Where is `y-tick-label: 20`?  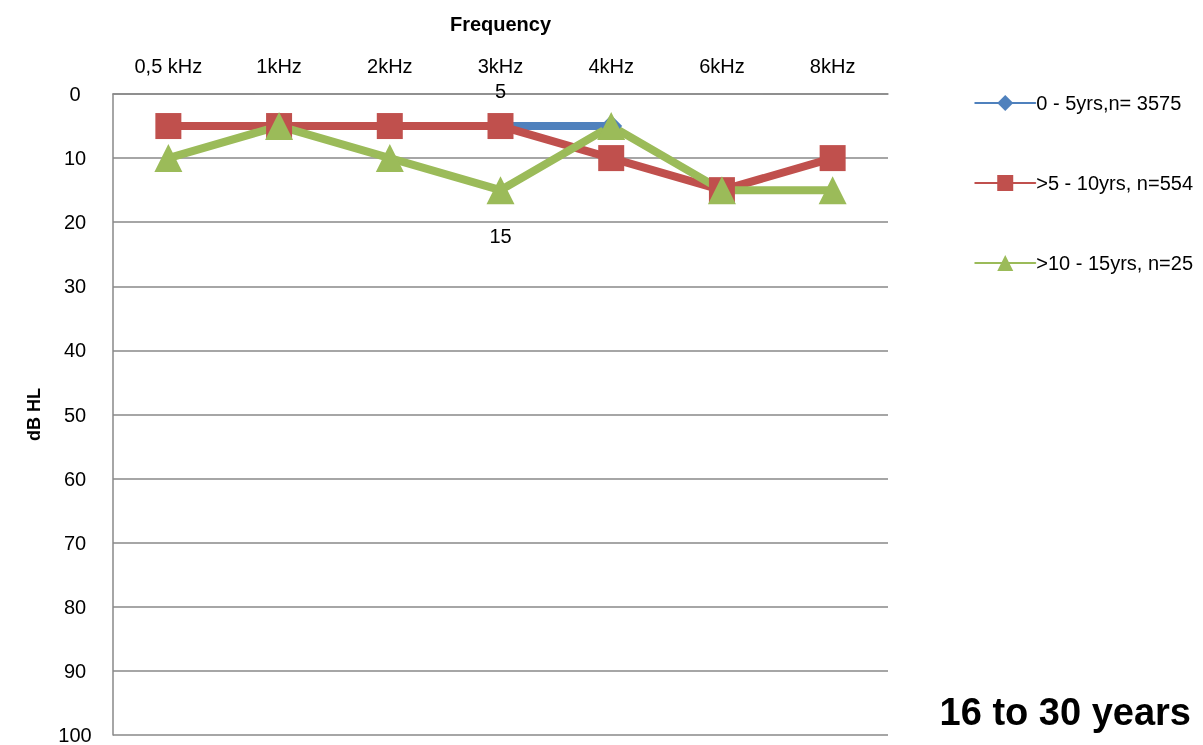
y-tick-label: 20 is located at coordinates (75, 222).